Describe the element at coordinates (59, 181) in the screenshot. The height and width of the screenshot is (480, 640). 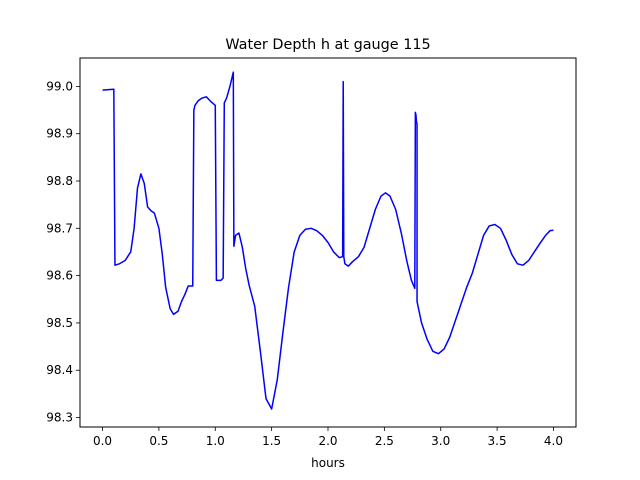
I see `y-tick-label: 98.8` at that location.